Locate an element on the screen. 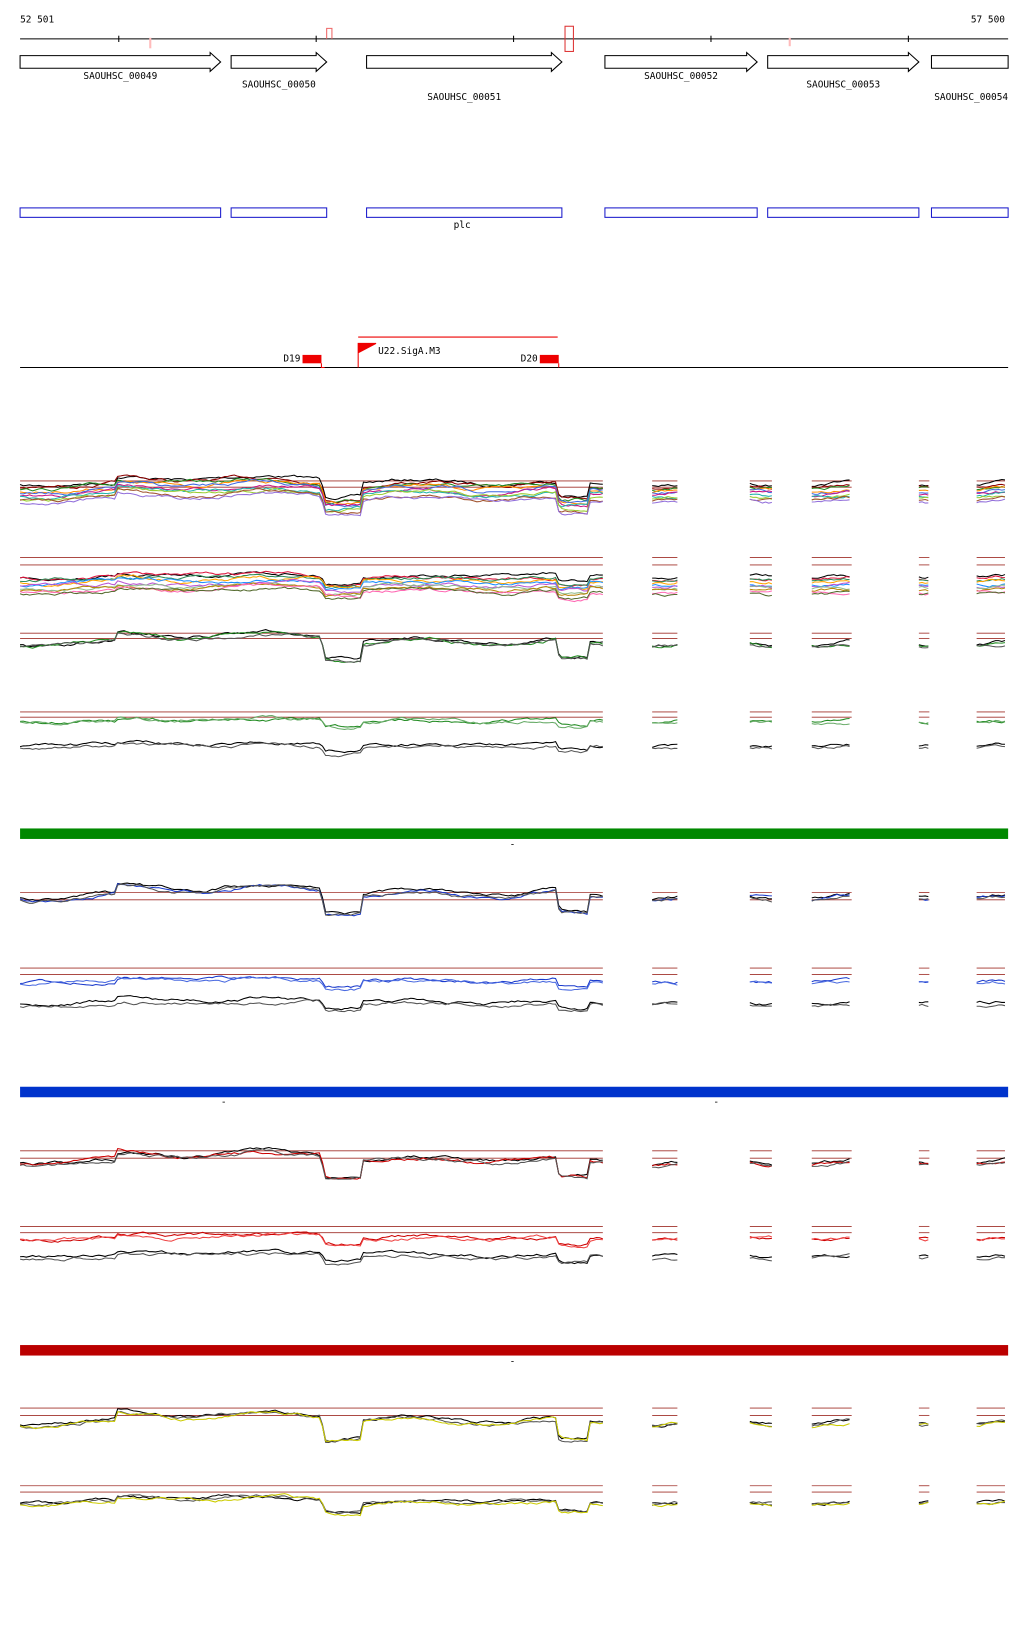  gene-label: SAOUHSC_00051 is located at coordinates (464, 97).